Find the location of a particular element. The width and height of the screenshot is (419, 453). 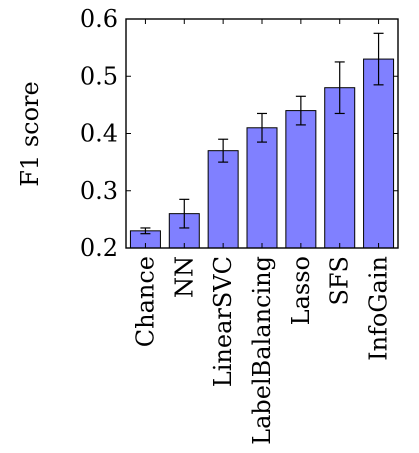

error-bar-labelbalancing is located at coordinates (262, 127).